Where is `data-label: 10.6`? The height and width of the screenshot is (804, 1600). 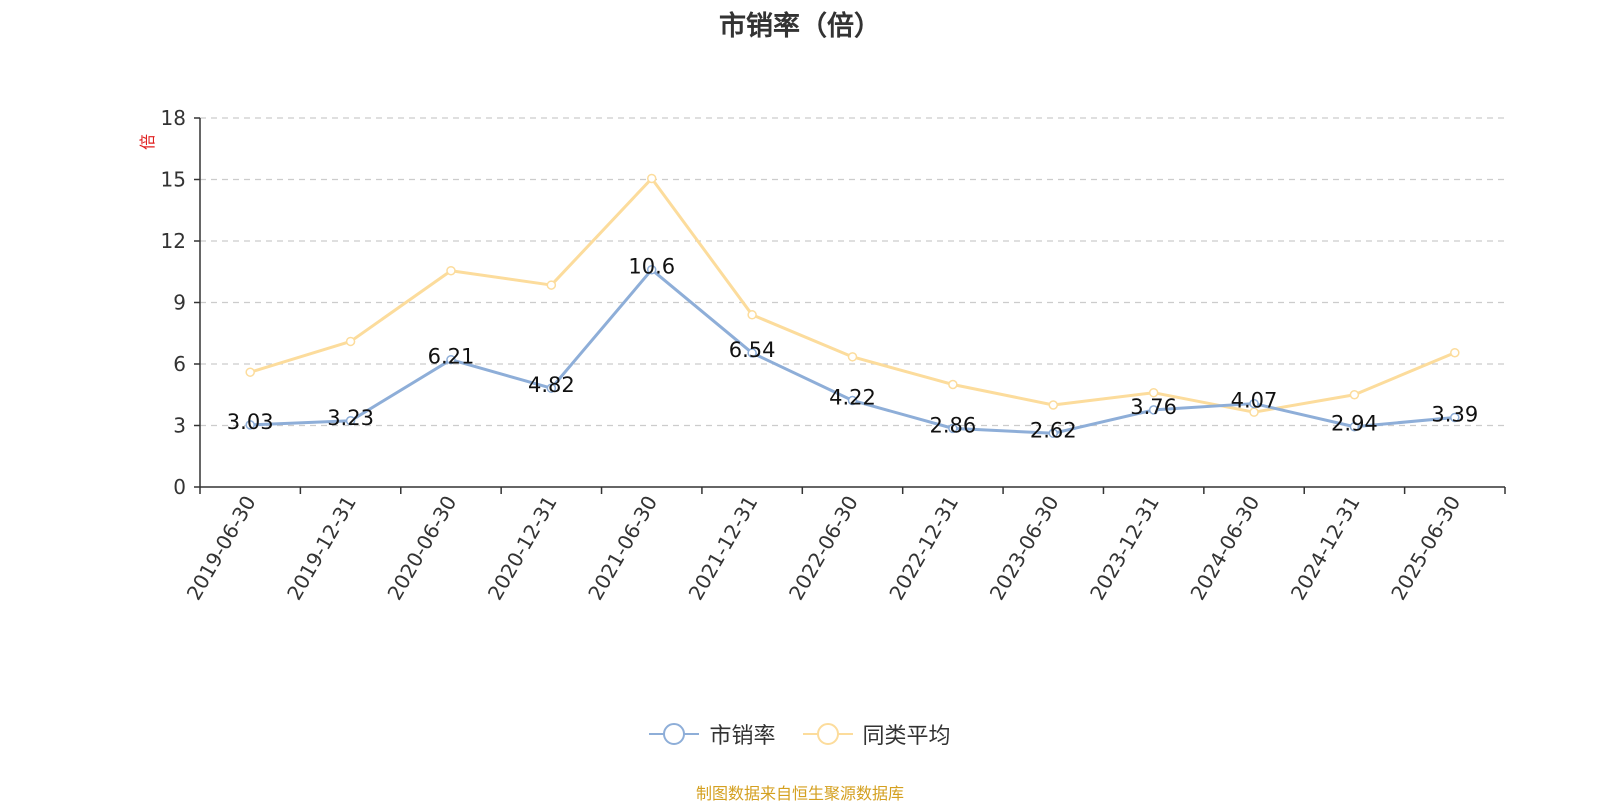
data-label: 10.6 is located at coordinates (651, 267).